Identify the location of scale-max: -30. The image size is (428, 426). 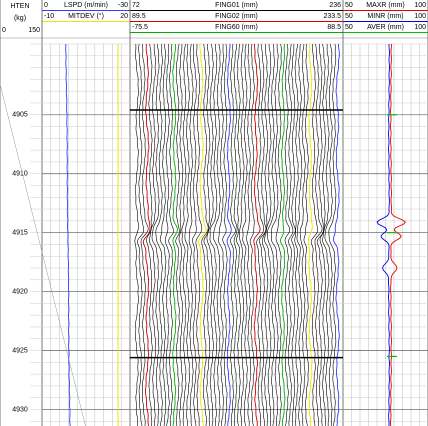
(123, 5).